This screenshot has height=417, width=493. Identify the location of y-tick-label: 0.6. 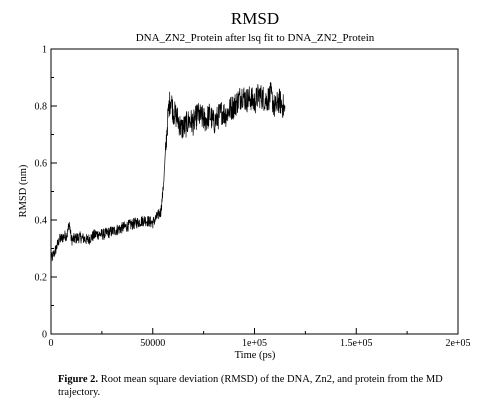
(41, 164).